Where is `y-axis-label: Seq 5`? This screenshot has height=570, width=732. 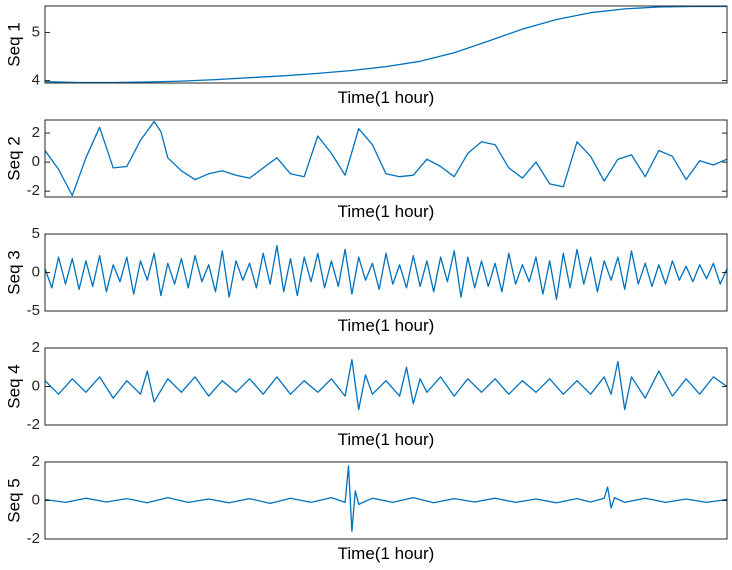 y-axis-label: Seq 5 is located at coordinates (14, 500).